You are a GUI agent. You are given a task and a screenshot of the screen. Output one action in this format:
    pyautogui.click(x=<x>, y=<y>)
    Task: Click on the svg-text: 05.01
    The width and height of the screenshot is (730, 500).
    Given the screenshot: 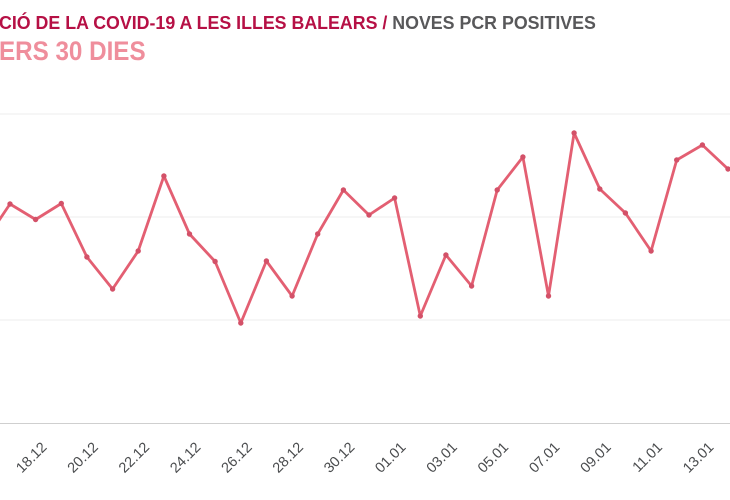 What is the action you would take?
    pyautogui.click(x=493, y=458)
    